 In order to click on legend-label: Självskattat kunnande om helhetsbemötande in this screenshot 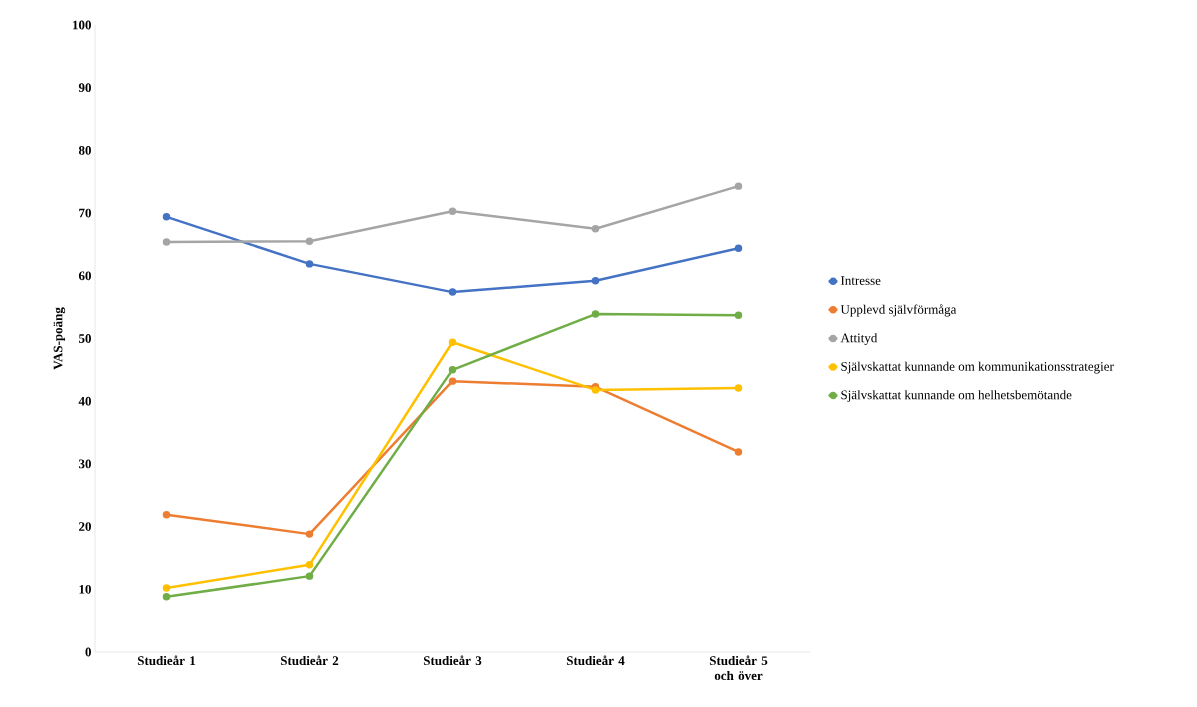, I will do `click(956, 396)`.